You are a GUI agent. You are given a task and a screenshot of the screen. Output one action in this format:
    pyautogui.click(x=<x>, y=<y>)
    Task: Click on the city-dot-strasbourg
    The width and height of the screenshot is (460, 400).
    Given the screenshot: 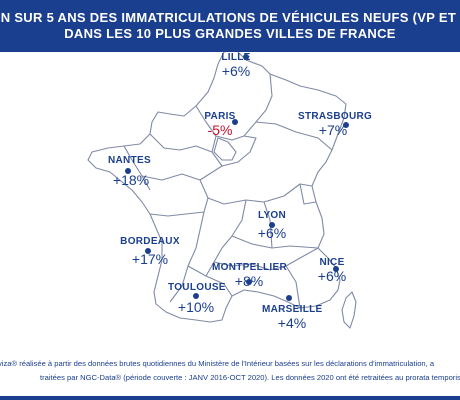 What is the action you would take?
    pyautogui.click(x=346, y=125)
    